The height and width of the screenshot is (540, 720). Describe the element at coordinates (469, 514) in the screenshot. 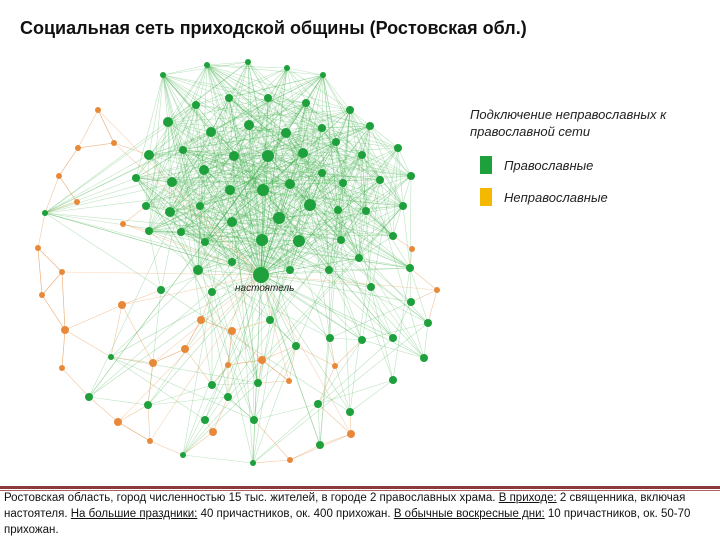

I see `caption-heading-sundays: В обычные воскресные дни:` at that location.